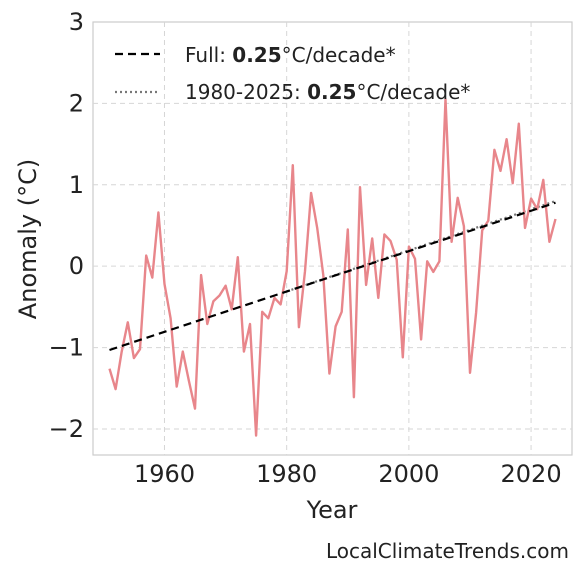 This screenshot has width=585, height=578. I want to click on x-tick-labels: 1960 1980 2000 2020, so click(348, 474).